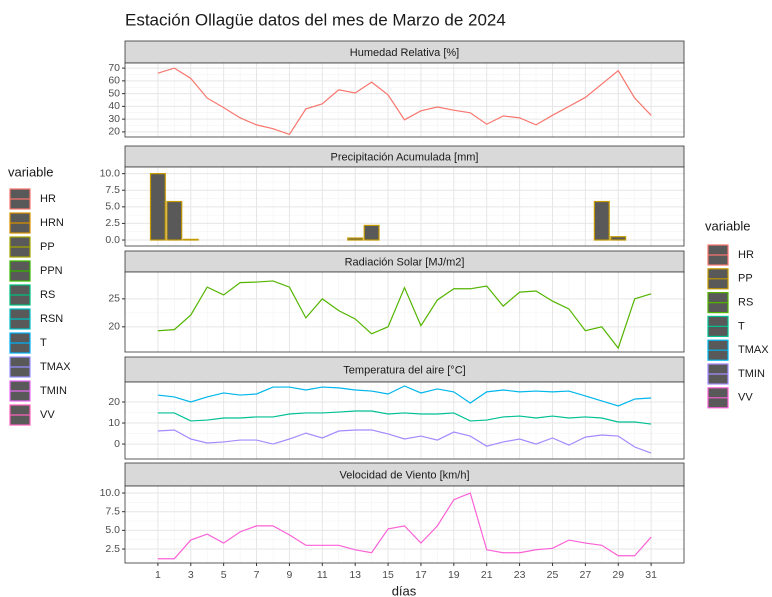 The width and height of the screenshot is (772, 597). I want to click on x-tick-label: 17, so click(421, 575).